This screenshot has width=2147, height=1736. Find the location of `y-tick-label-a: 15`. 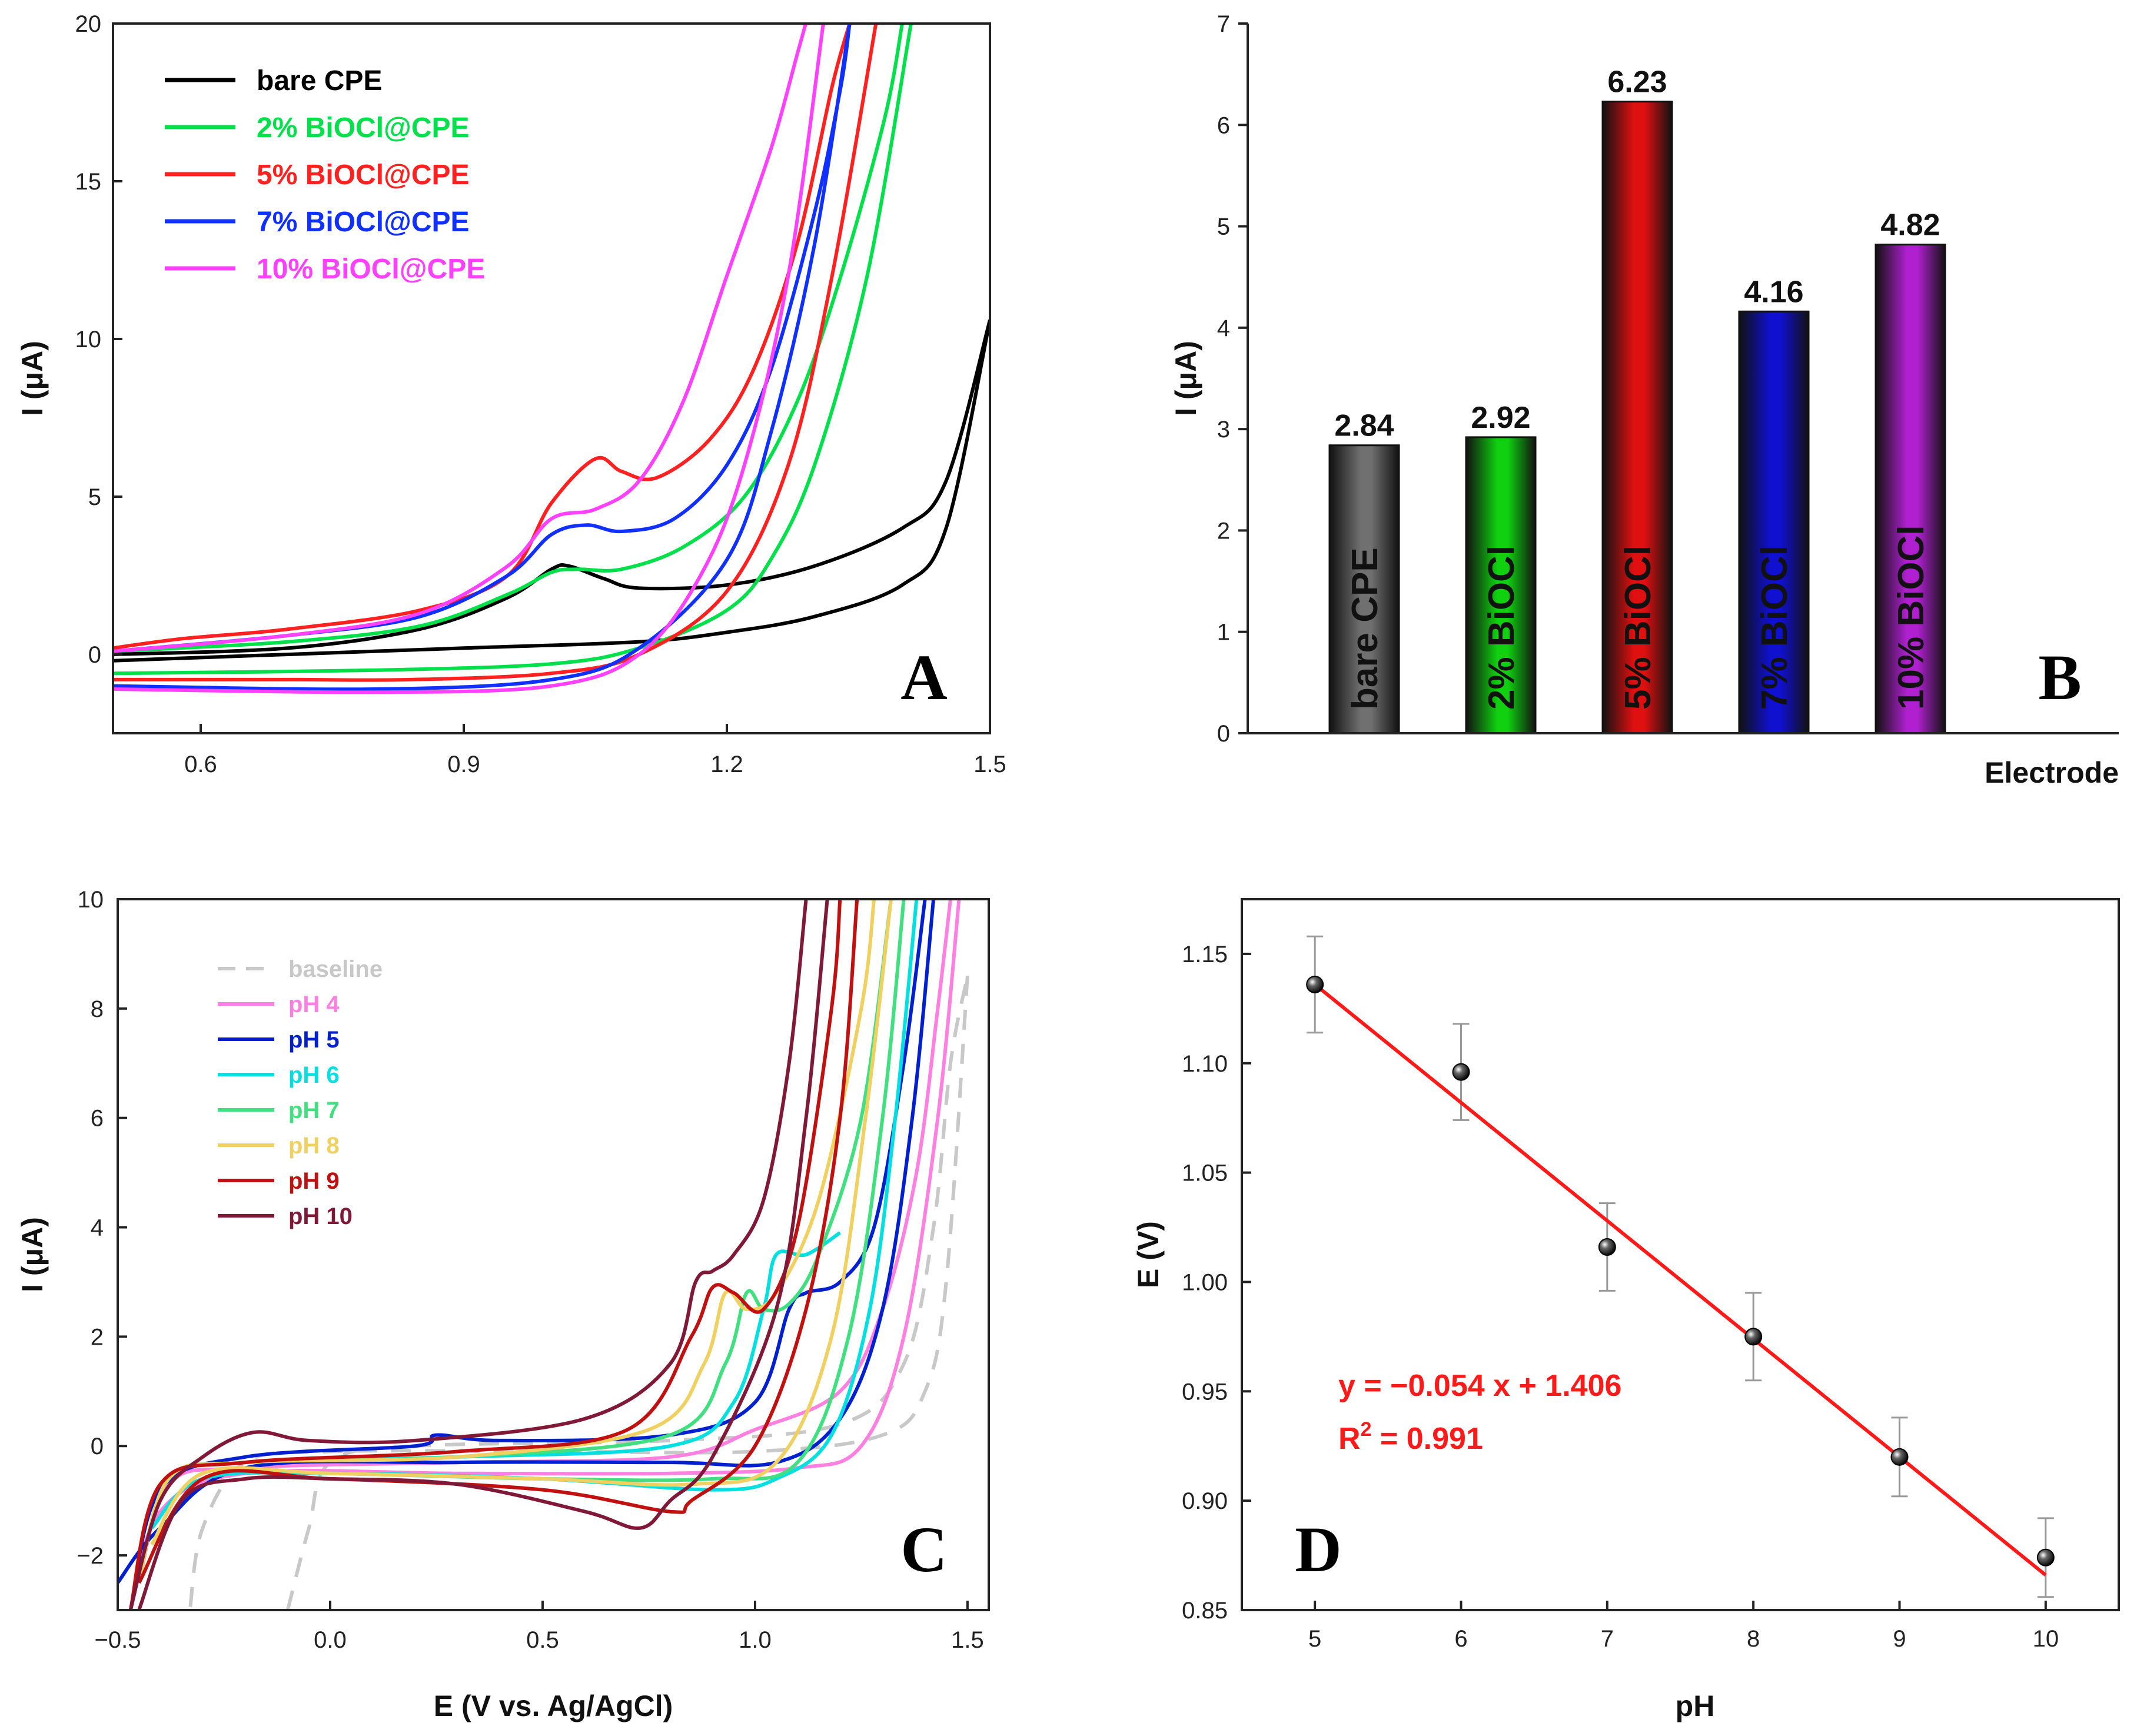

y-tick-label-a: 15 is located at coordinates (88, 182).